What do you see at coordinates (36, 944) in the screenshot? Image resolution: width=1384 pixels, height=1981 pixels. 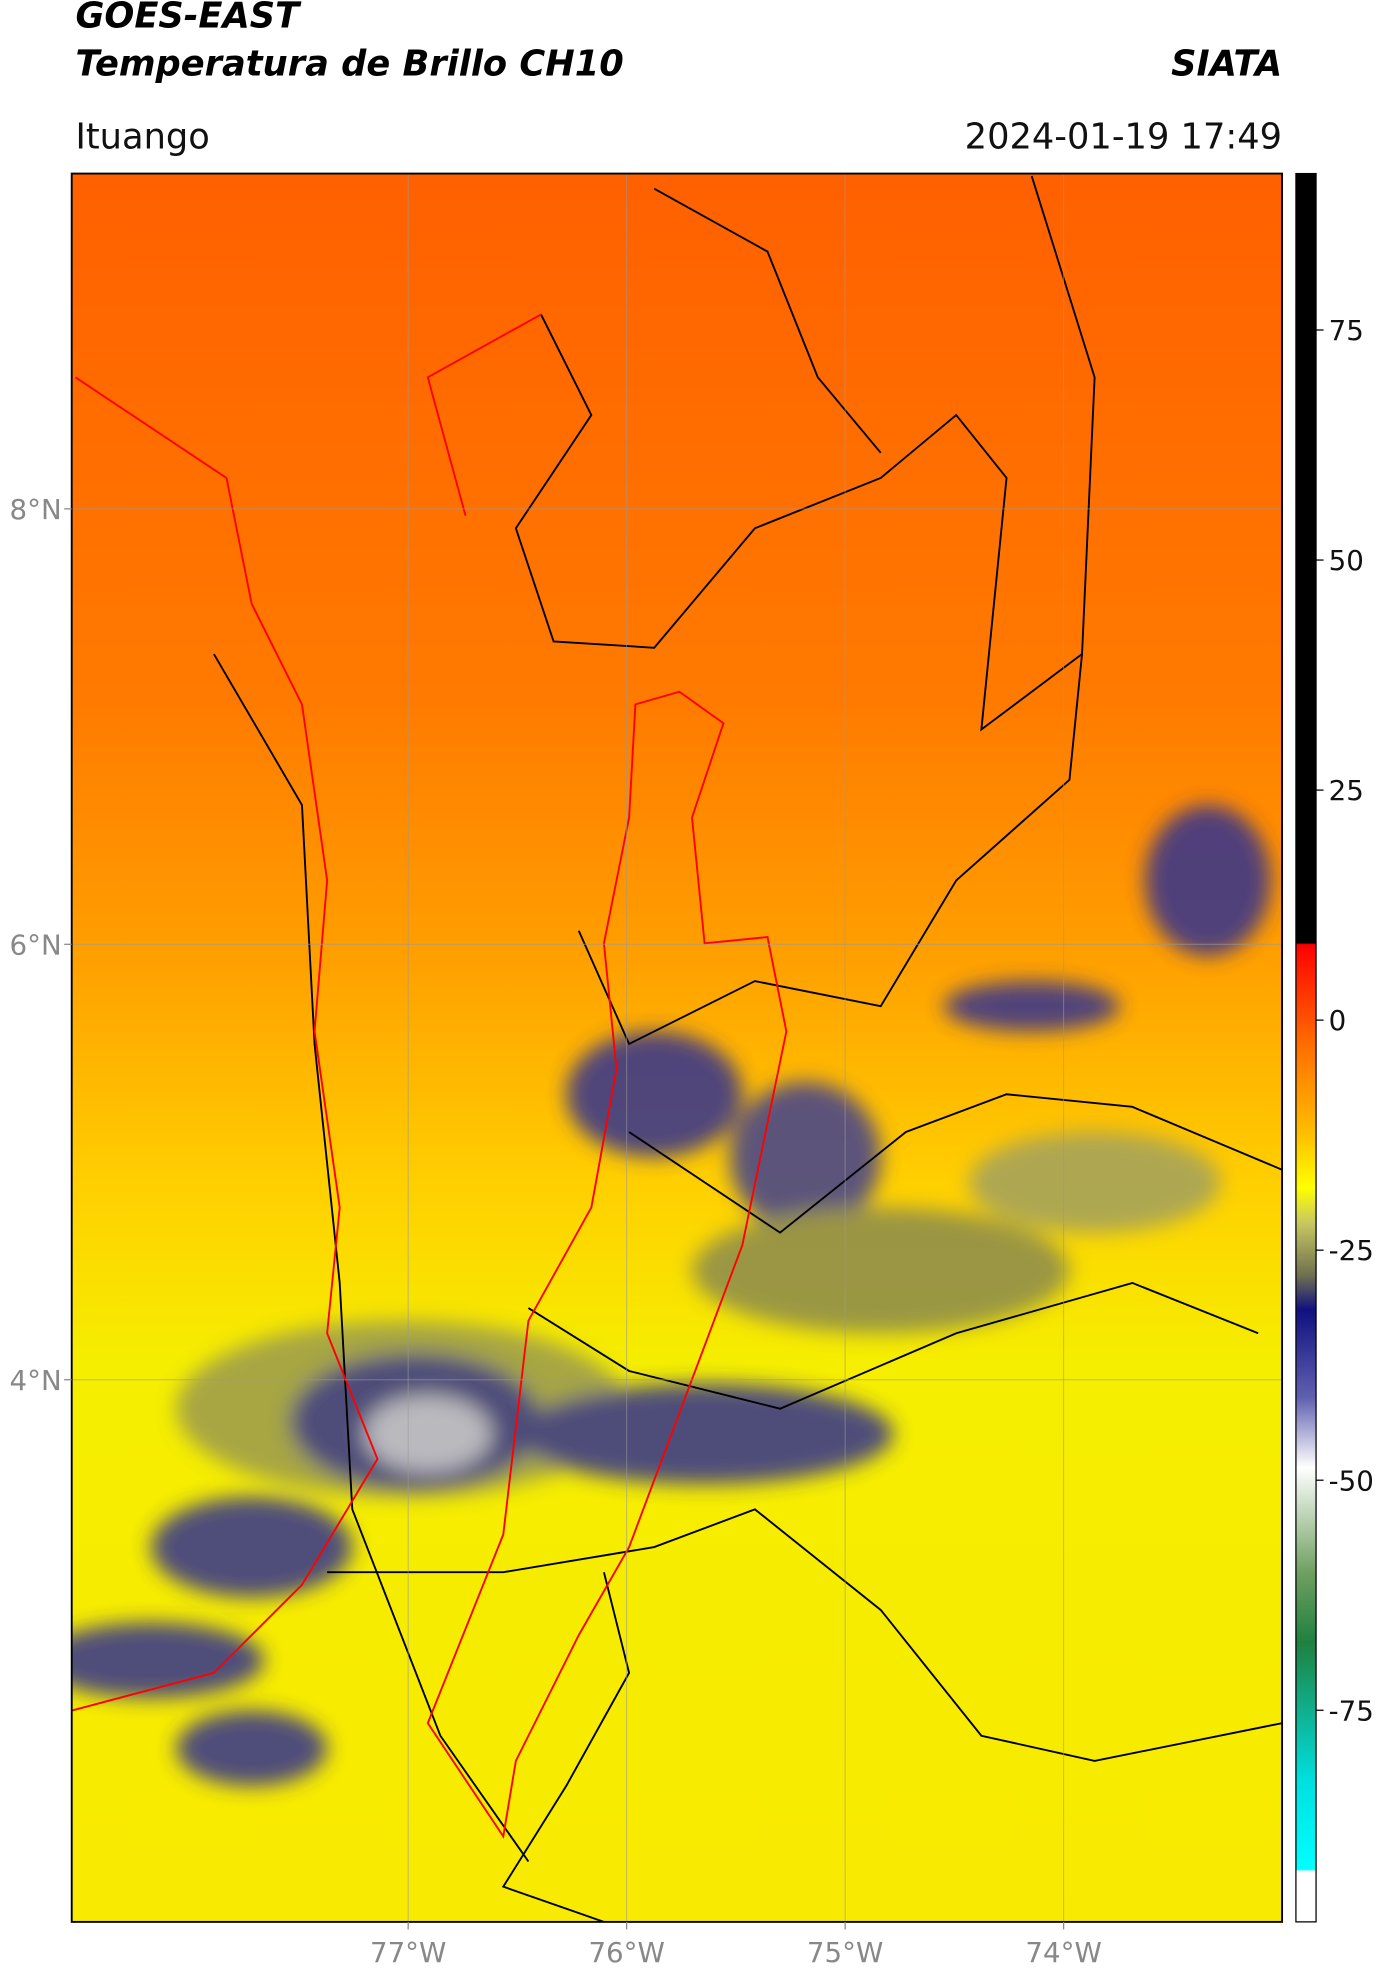 I see `y-tick-label: 6°N` at bounding box center [36, 944].